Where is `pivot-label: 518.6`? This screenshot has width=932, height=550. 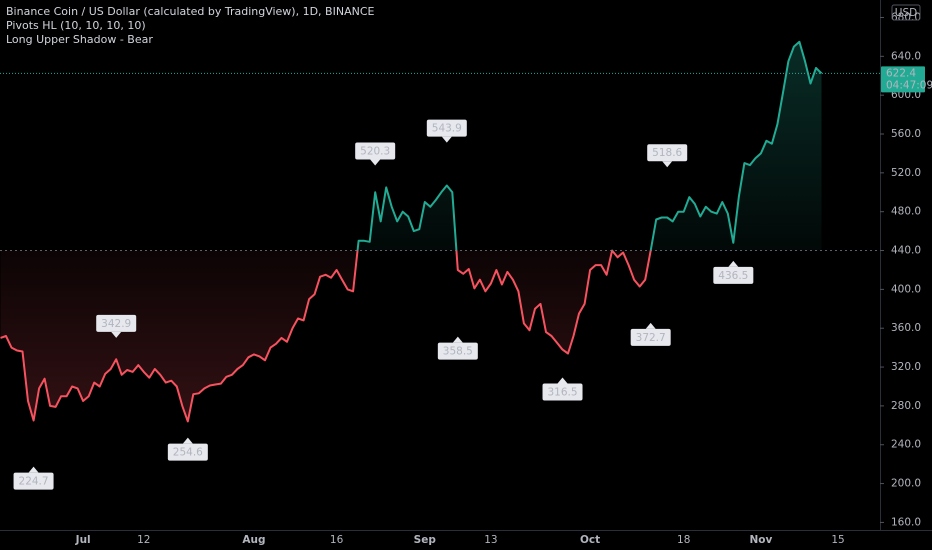
pivot-label: 518.6 is located at coordinates (667, 153).